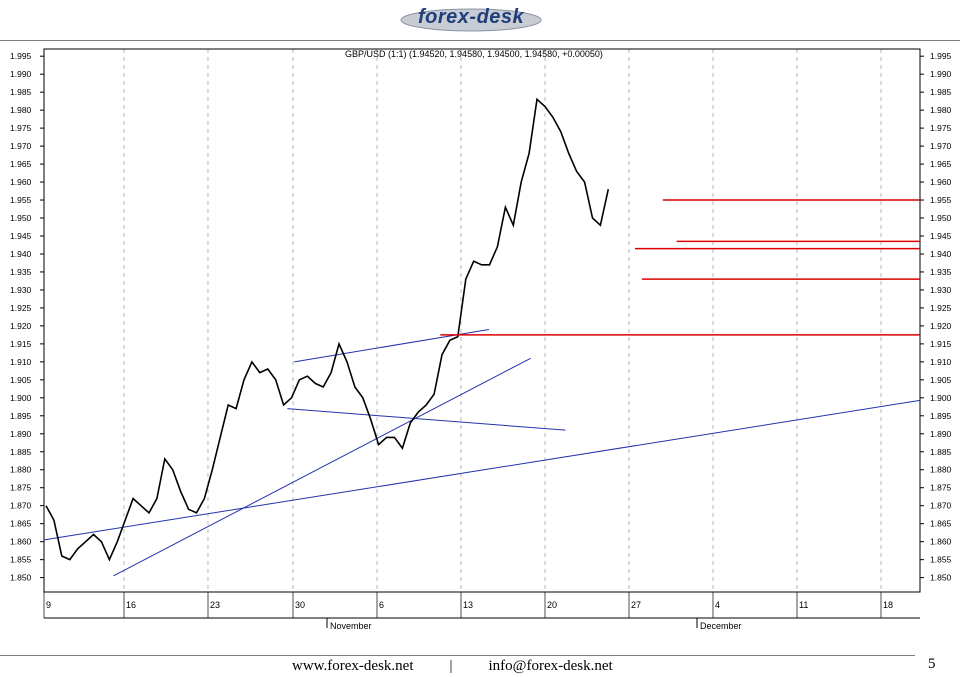 This screenshot has height=677, width=960. I want to click on forex-desk-logo, so click(471, 19).